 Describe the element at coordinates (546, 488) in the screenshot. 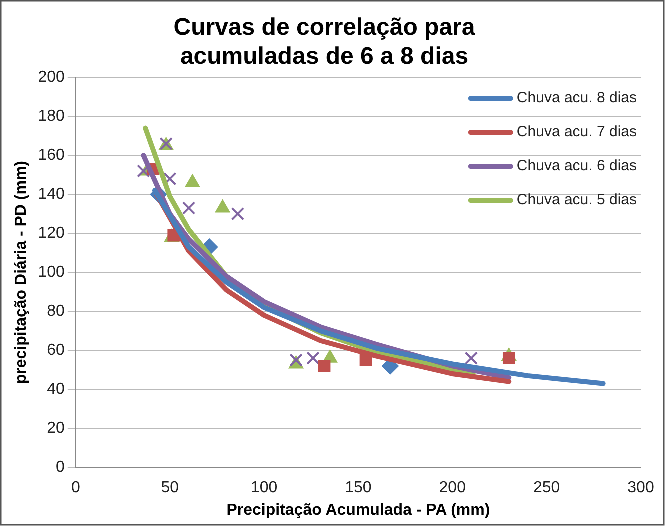

I see `x-tick-label: 250` at that location.